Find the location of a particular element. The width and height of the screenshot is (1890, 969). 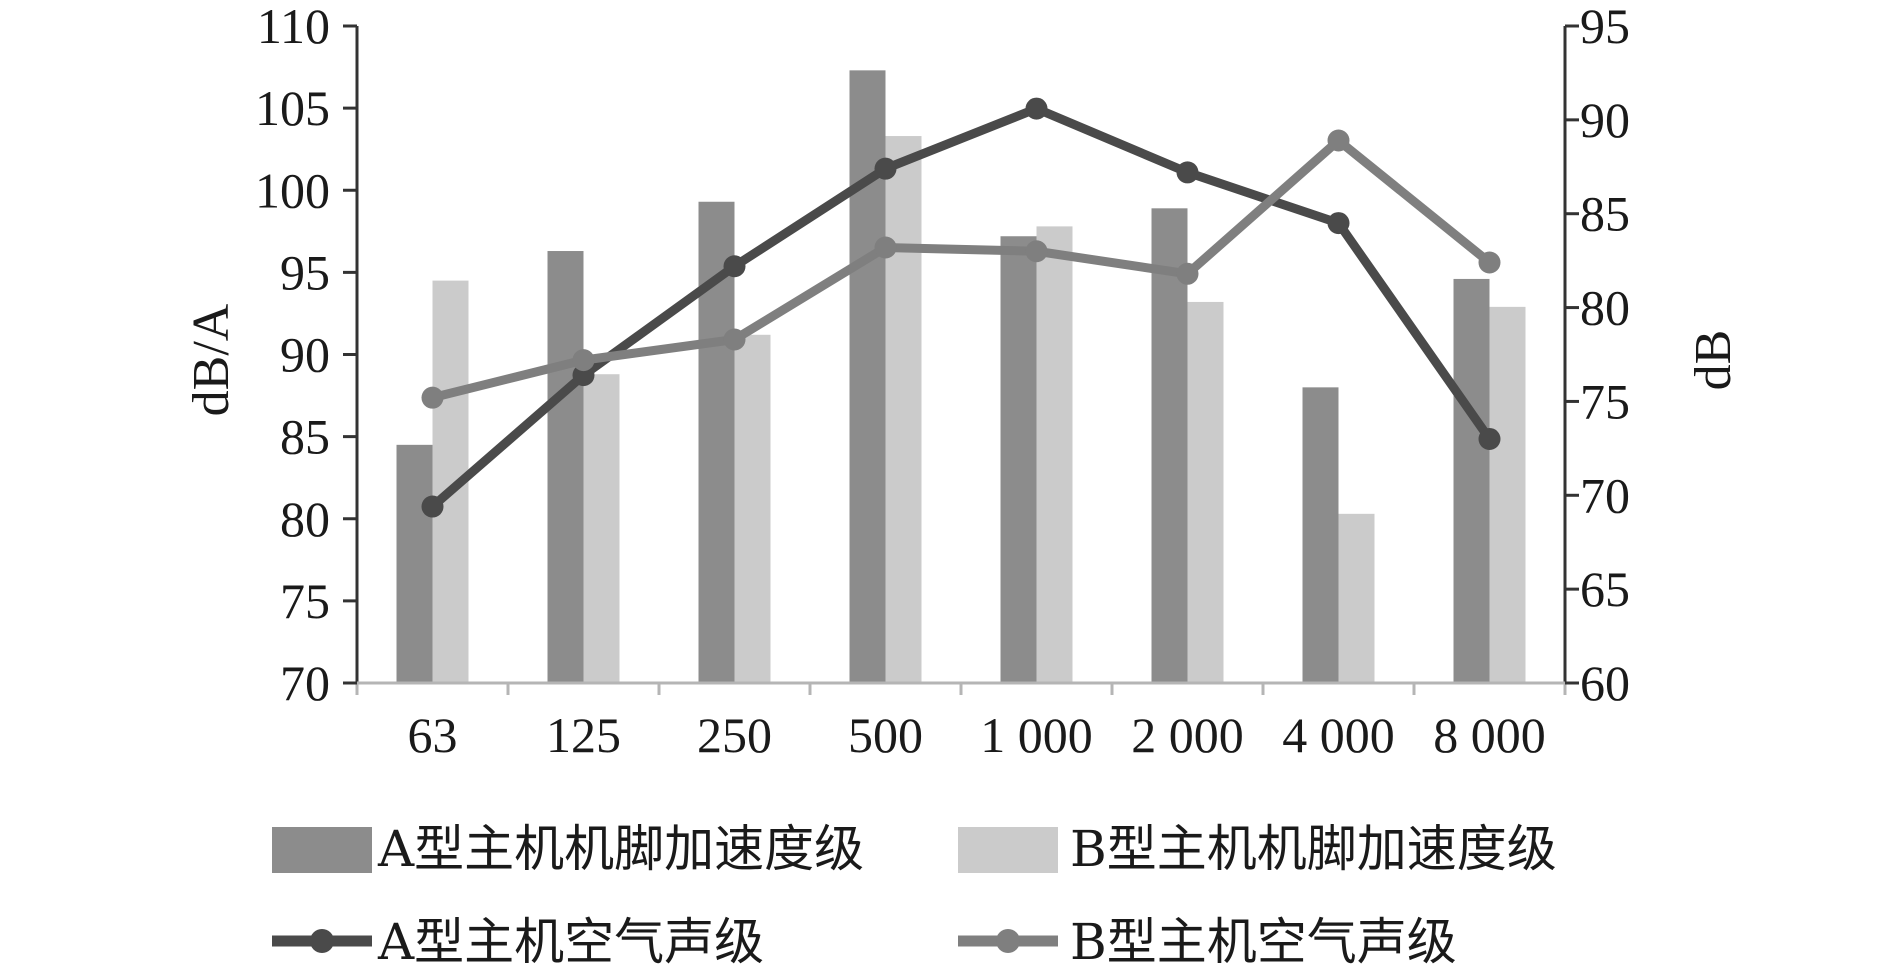

x-tick-label: 63 is located at coordinates (433, 735).